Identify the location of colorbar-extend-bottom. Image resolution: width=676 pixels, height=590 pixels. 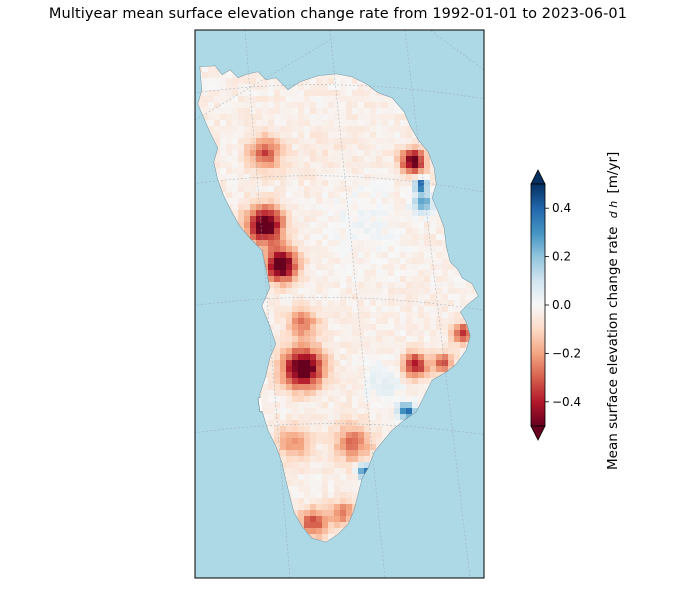
(538, 433).